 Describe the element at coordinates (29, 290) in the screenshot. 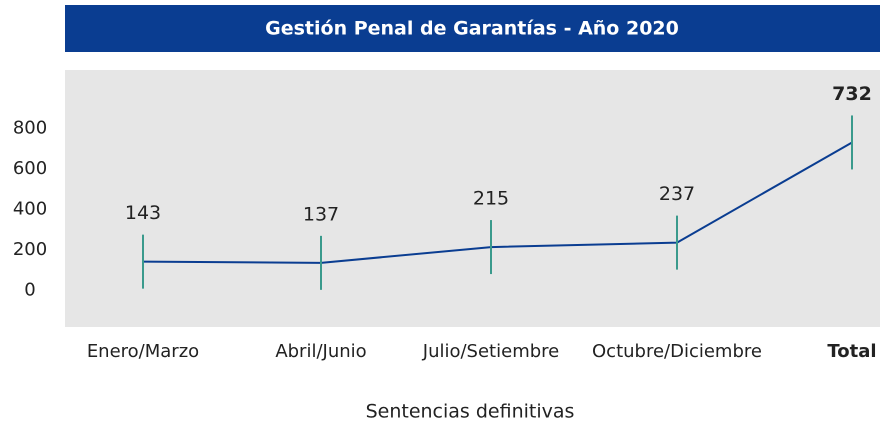

I see `y-tick-label: 0` at that location.